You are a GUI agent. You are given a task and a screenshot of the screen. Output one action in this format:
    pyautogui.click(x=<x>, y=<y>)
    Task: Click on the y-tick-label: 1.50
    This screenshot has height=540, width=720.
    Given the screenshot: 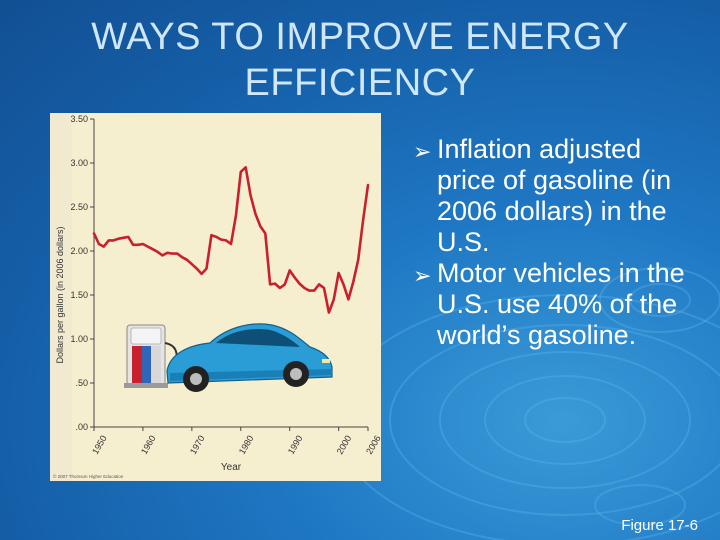 What is the action you would take?
    pyautogui.click(x=79, y=295)
    